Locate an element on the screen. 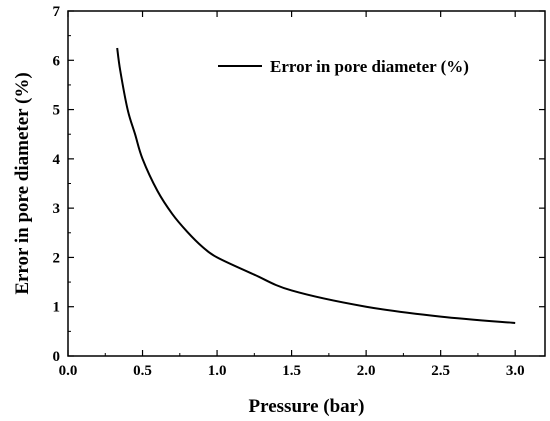 The image size is (550, 421). x-tick-label: 2.0 is located at coordinates (366, 371).